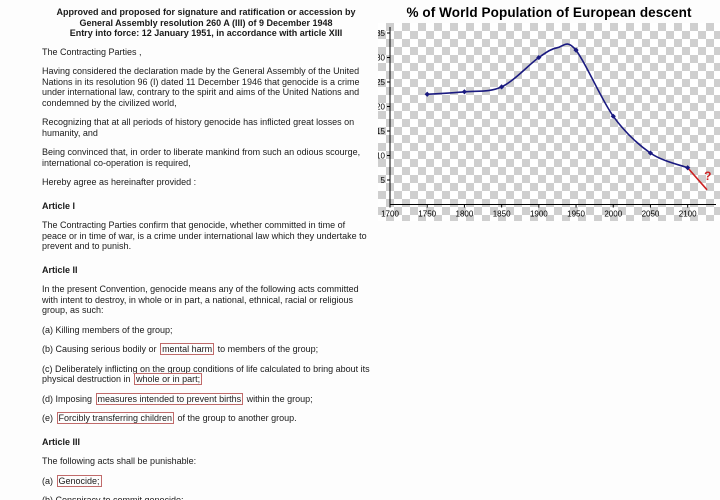 The image size is (720, 500). What do you see at coordinates (382, 58) in the screenshot?
I see `svg-text: 30` at bounding box center [382, 58].